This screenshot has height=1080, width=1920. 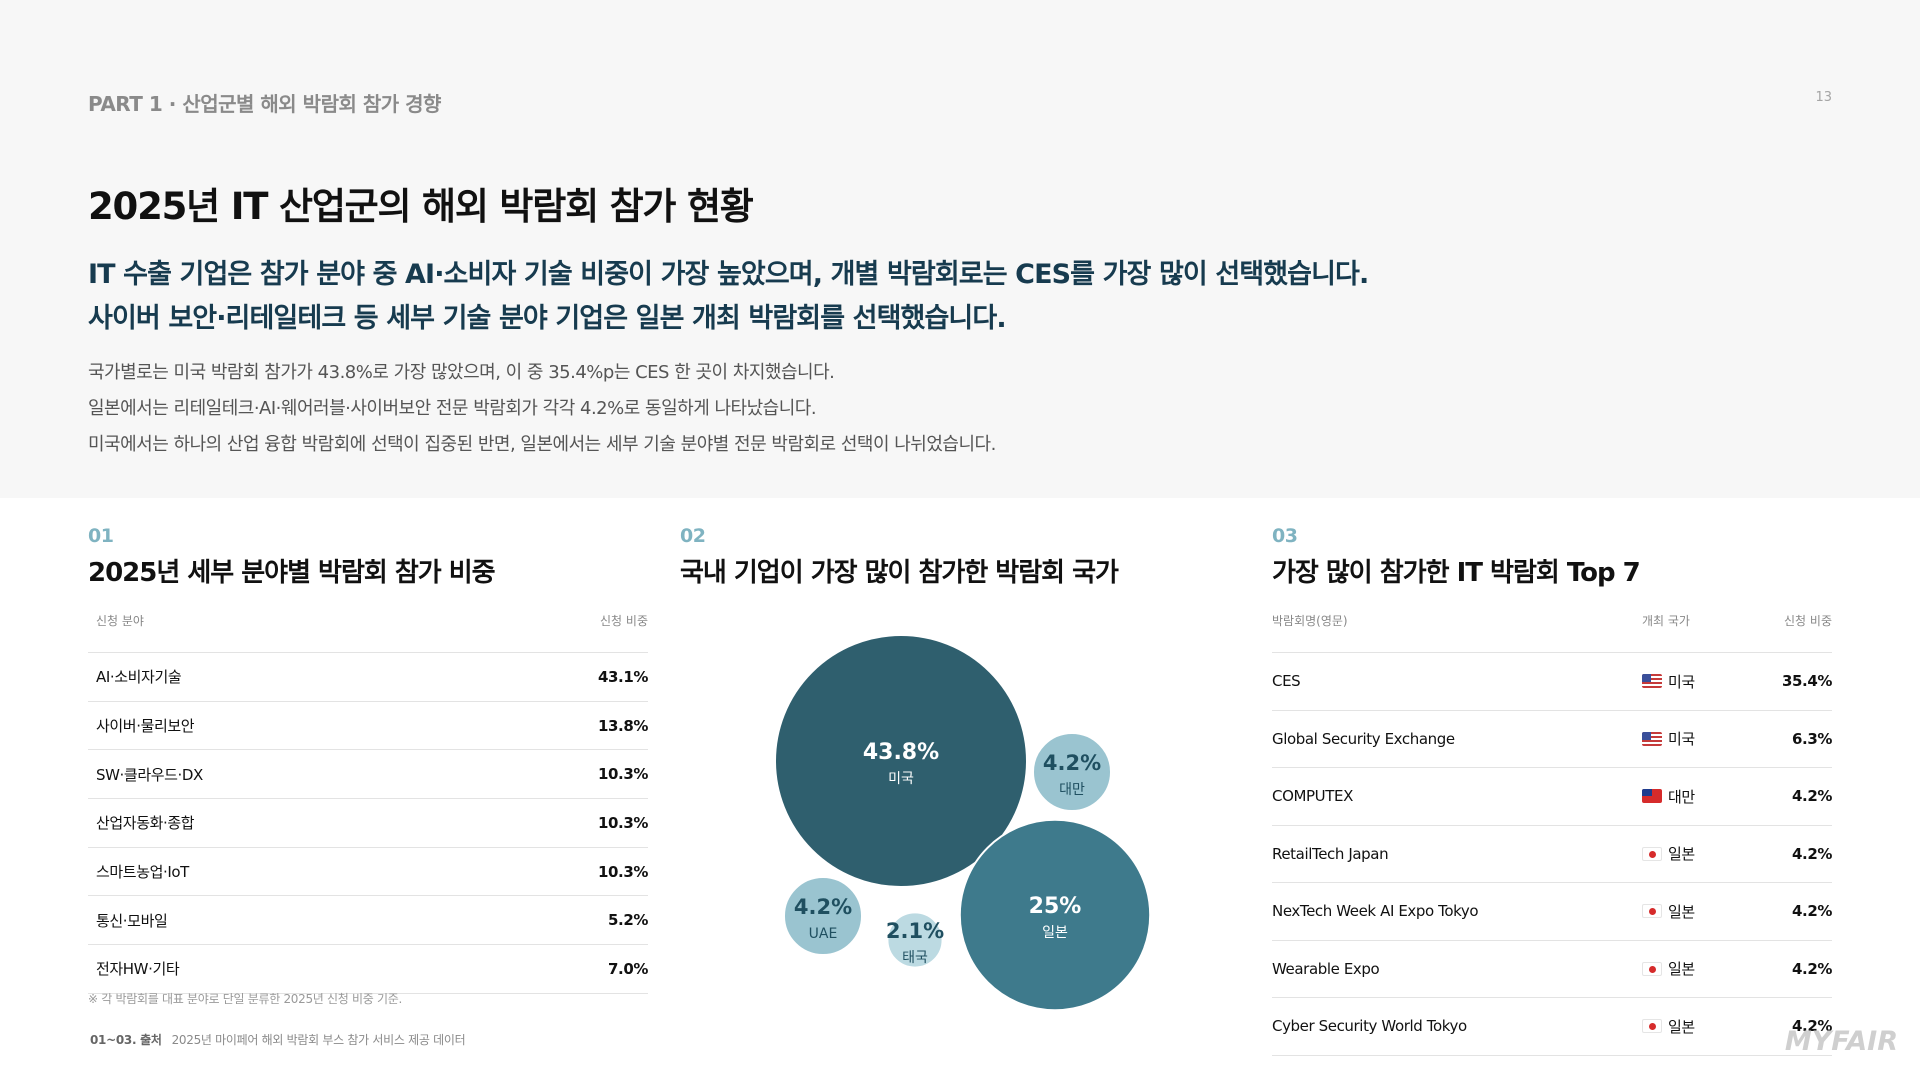 I want to click on bubble-country-label: 일본, so click(x=1055, y=933).